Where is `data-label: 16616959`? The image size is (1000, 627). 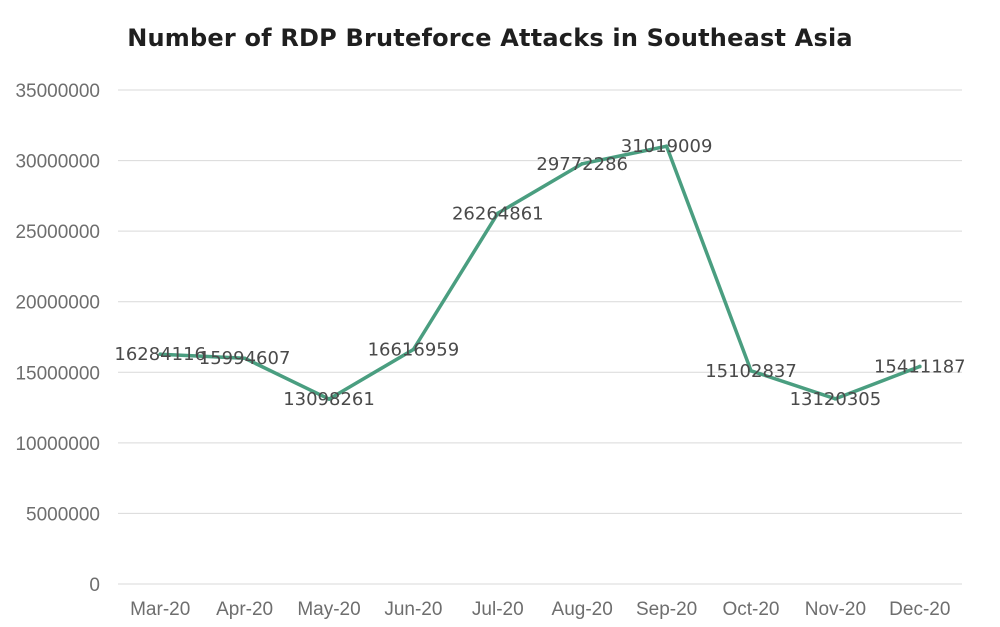
data-label: 16616959 is located at coordinates (414, 349).